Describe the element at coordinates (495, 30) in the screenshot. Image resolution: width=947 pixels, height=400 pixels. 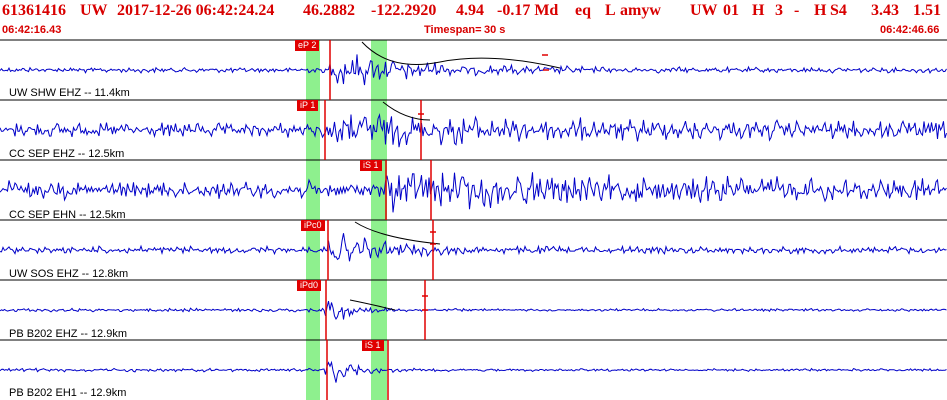
I see `timespan-value: 30 s` at that location.